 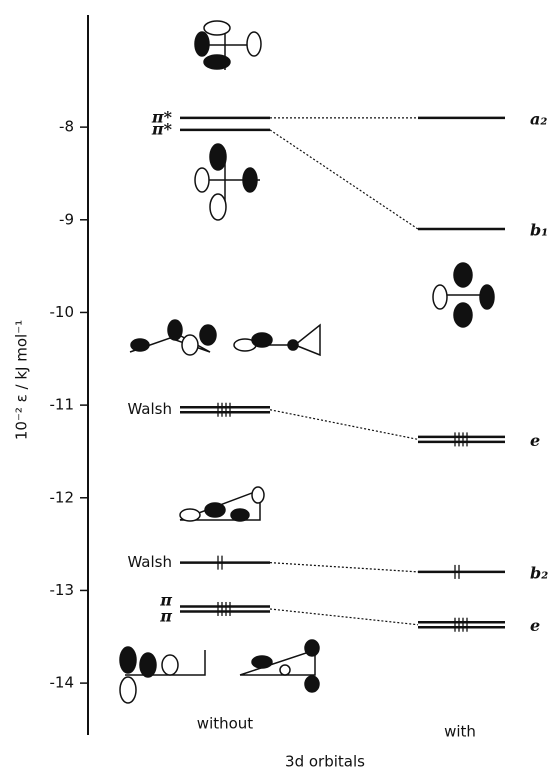 I want to click on tick-label: -12, so click(x=62, y=497).